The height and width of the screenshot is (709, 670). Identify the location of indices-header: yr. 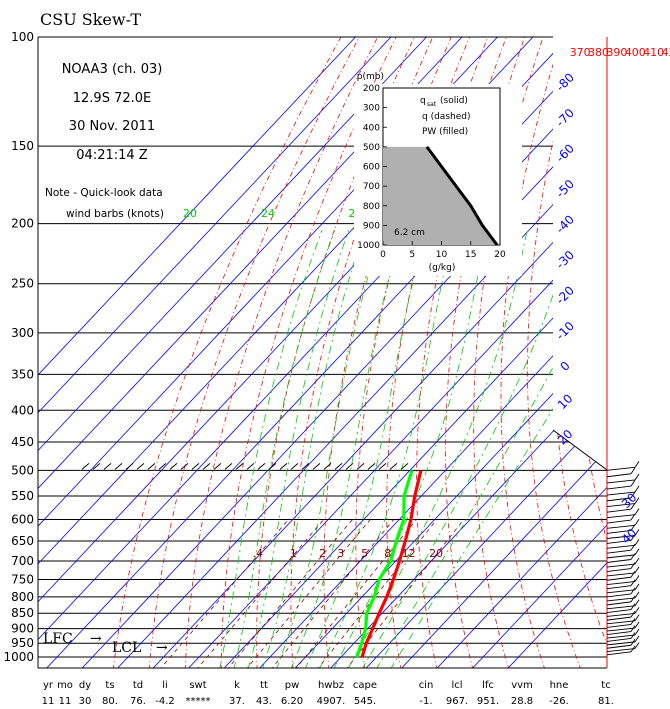
(48, 685).